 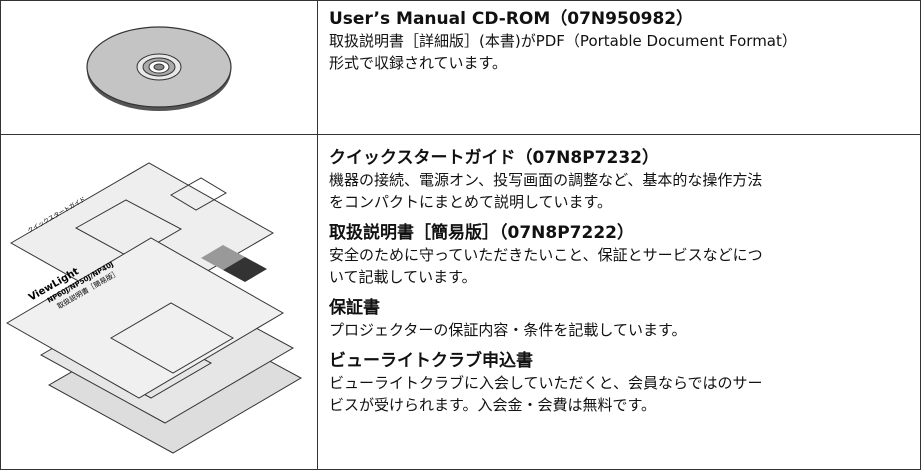 What do you see at coordinates (481, 233) in the screenshot?
I see `item-title: 取扱説明書［簡易版］（07N8P7222）` at bounding box center [481, 233].